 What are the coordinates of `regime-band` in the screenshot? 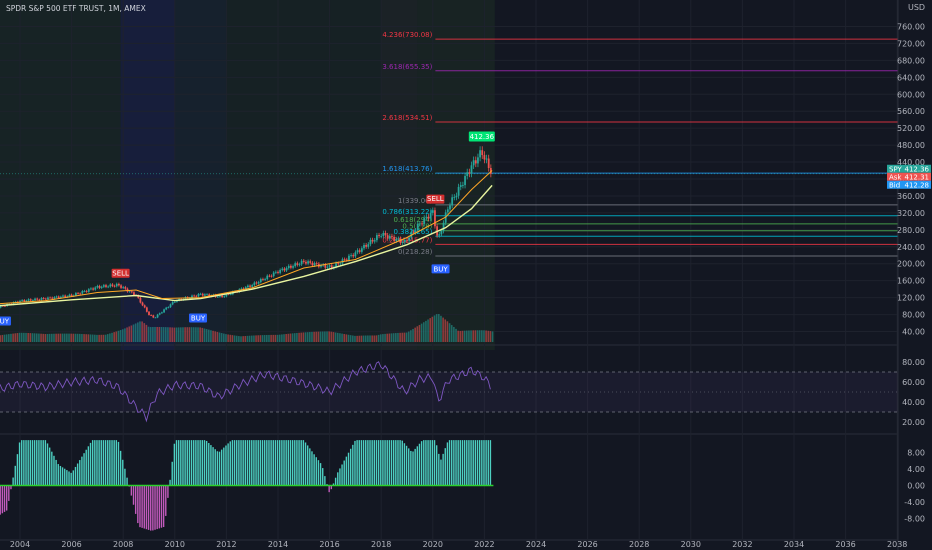 It's located at (200, 175).